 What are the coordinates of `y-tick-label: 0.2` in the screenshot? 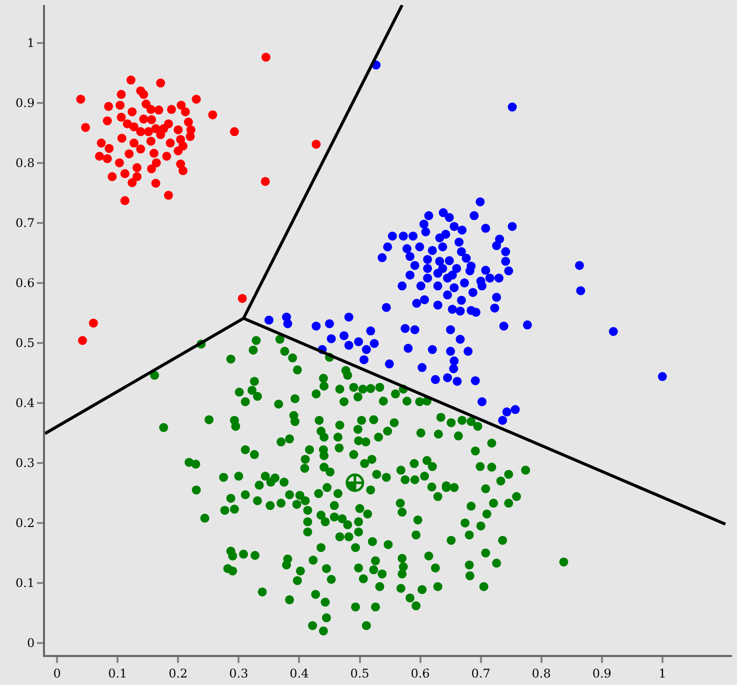 It's located at (25, 523).